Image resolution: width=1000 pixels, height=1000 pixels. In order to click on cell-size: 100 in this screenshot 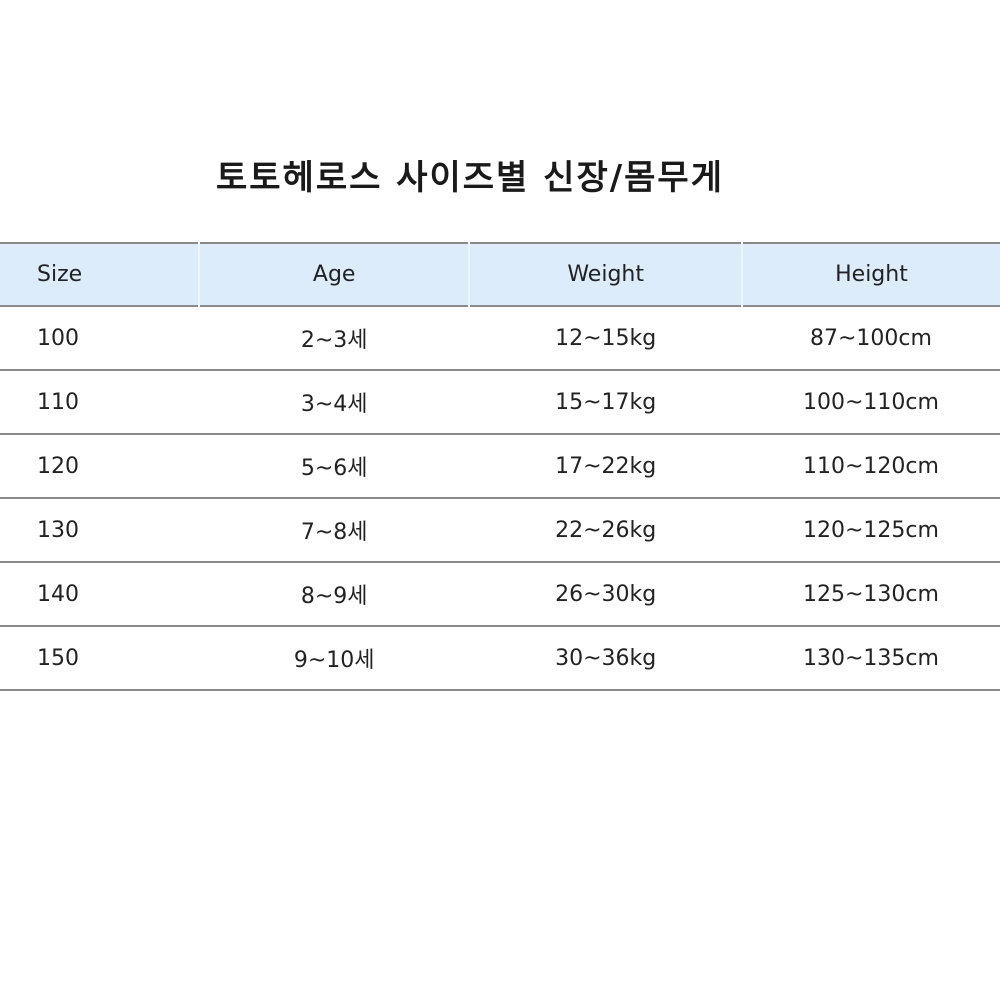, I will do `click(58, 338)`.